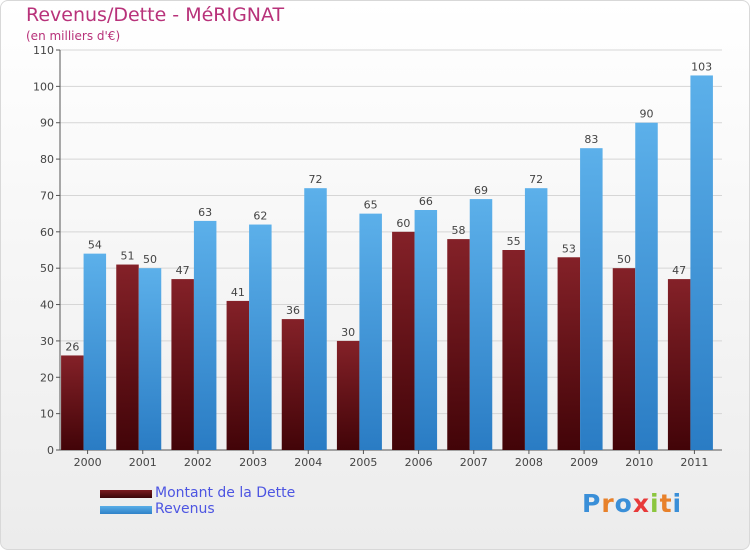 The width and height of the screenshot is (750, 550). I want to click on x-tick-label: 2003, so click(253, 462).